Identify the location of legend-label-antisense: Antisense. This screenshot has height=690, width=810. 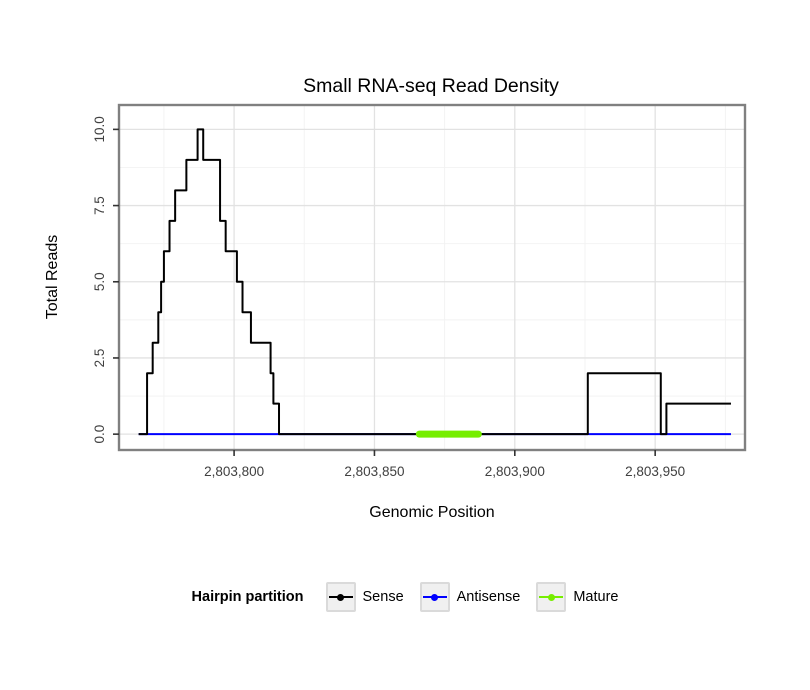
(488, 597).